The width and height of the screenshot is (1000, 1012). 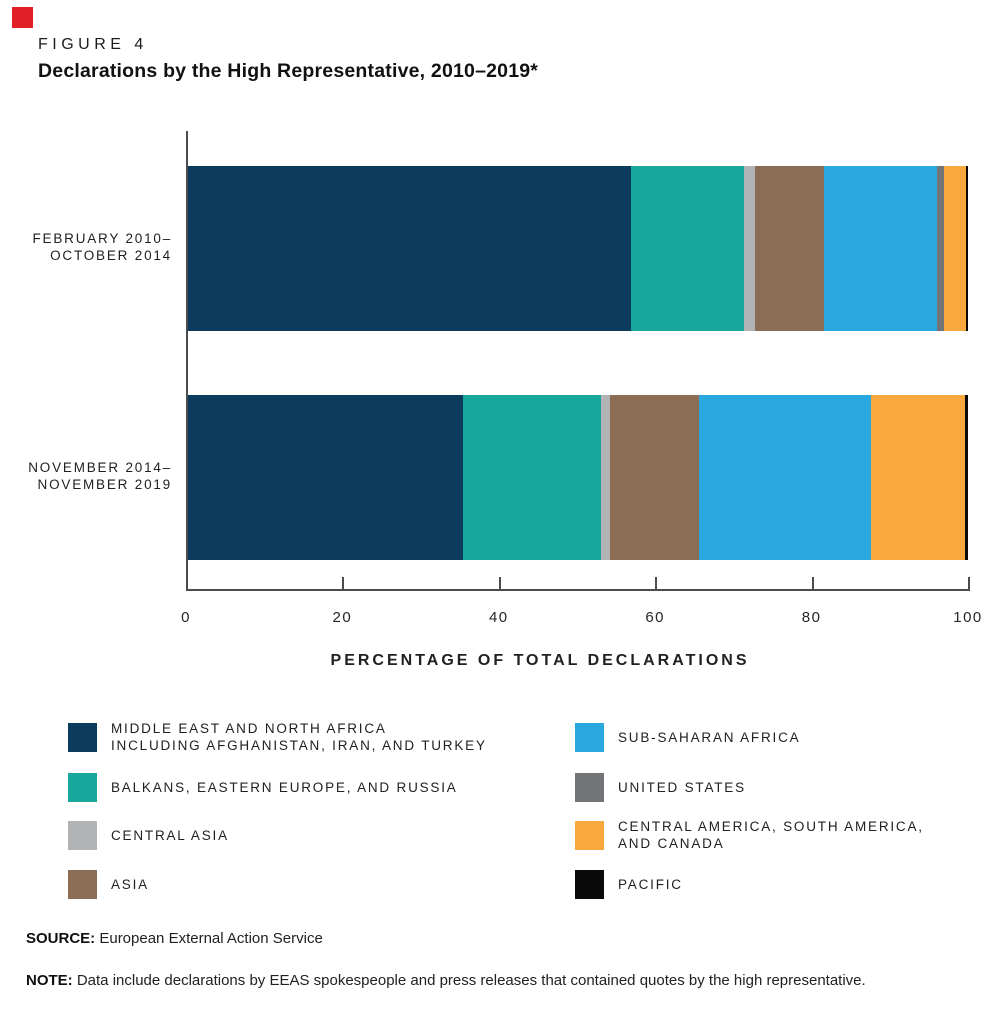 I want to click on legend-label: UNITED STATES, so click(x=682, y=787).